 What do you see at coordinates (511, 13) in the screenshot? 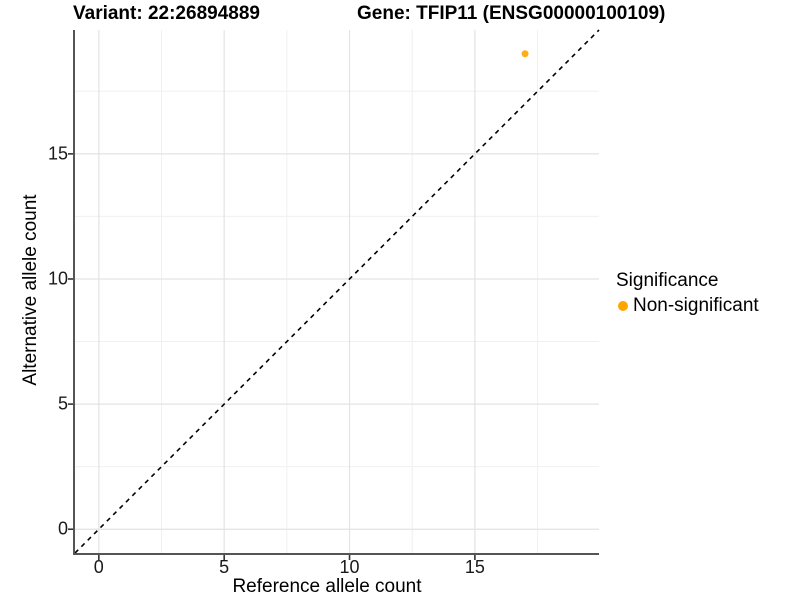
I see `gene-title: Gene: TFIP11 (ENSG00000100109)` at bounding box center [511, 13].